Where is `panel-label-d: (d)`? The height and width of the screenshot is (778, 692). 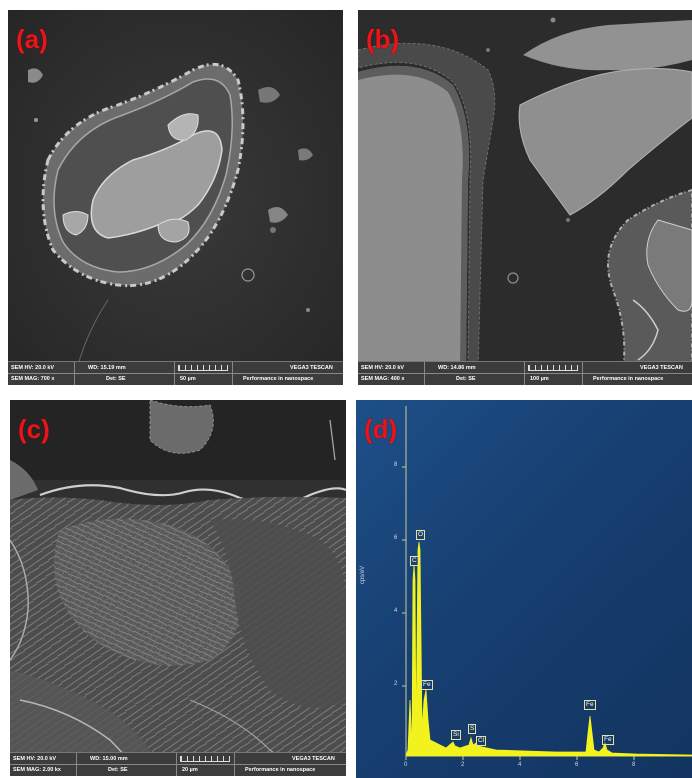
panel-label-d: (d) is located at coordinates (381, 429).